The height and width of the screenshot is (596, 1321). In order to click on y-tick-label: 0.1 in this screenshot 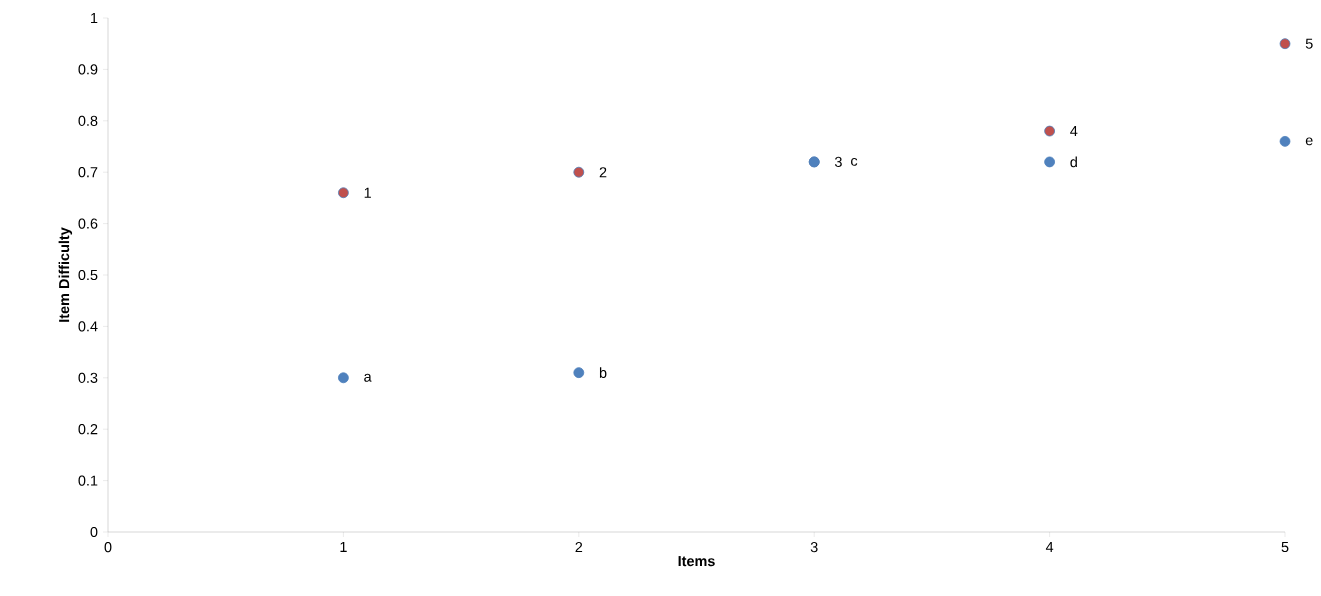, I will do `click(88, 480)`.